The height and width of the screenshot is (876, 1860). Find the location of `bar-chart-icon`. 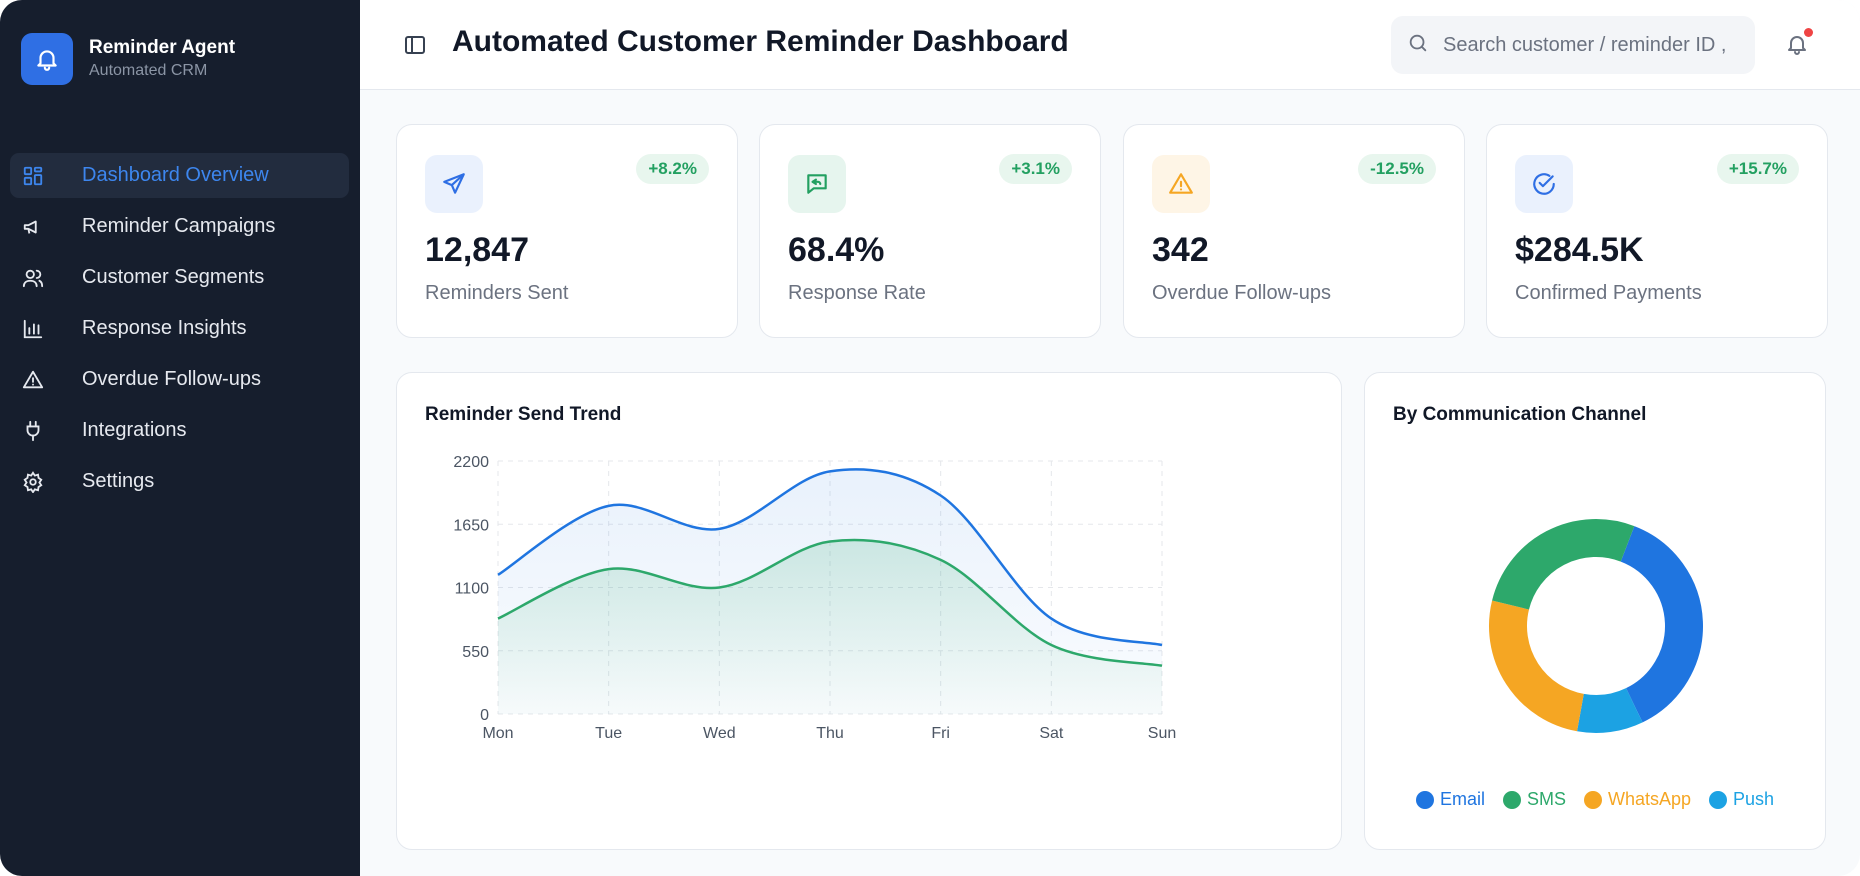

bar-chart-icon is located at coordinates (33, 329).